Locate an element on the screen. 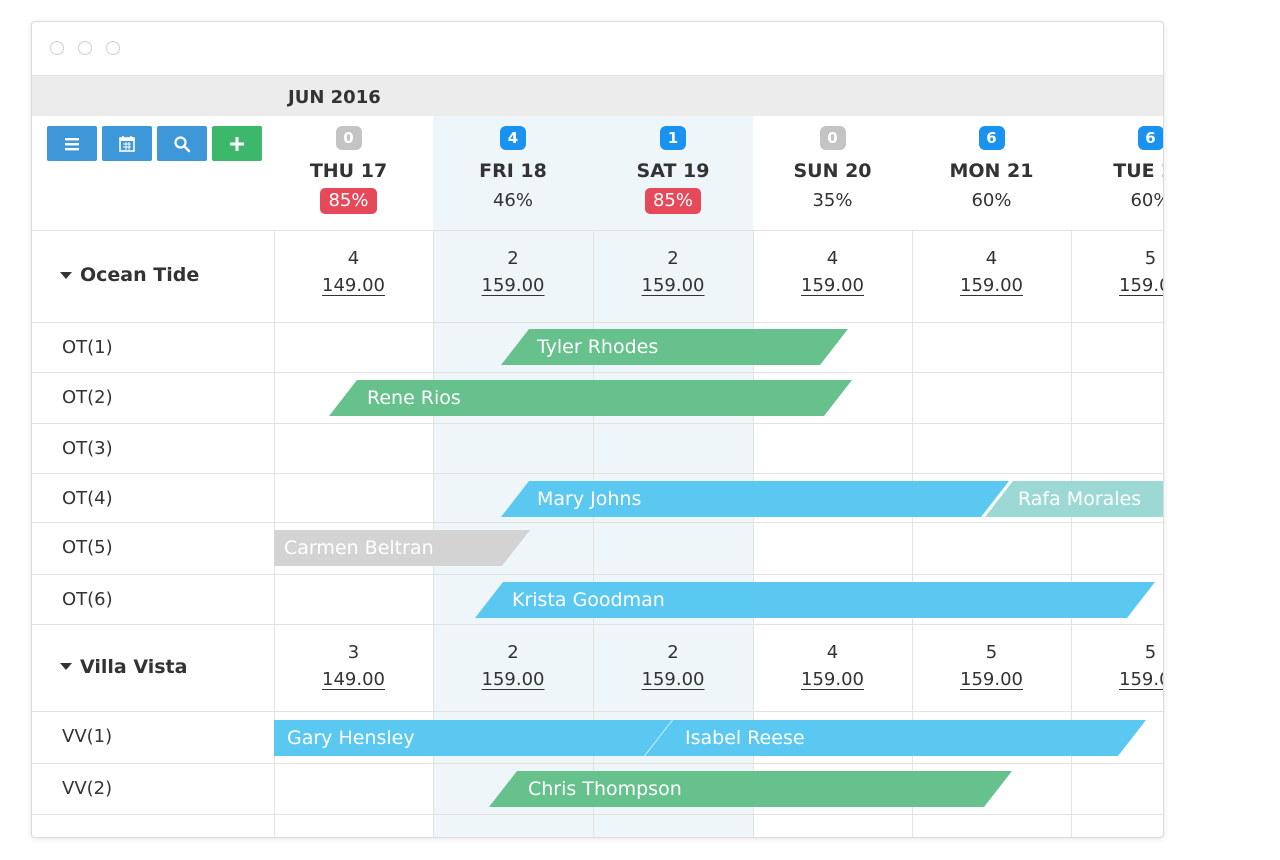 The width and height of the screenshot is (1280, 860). booking-bar: Carmen Beltran is located at coordinates (402, 548).